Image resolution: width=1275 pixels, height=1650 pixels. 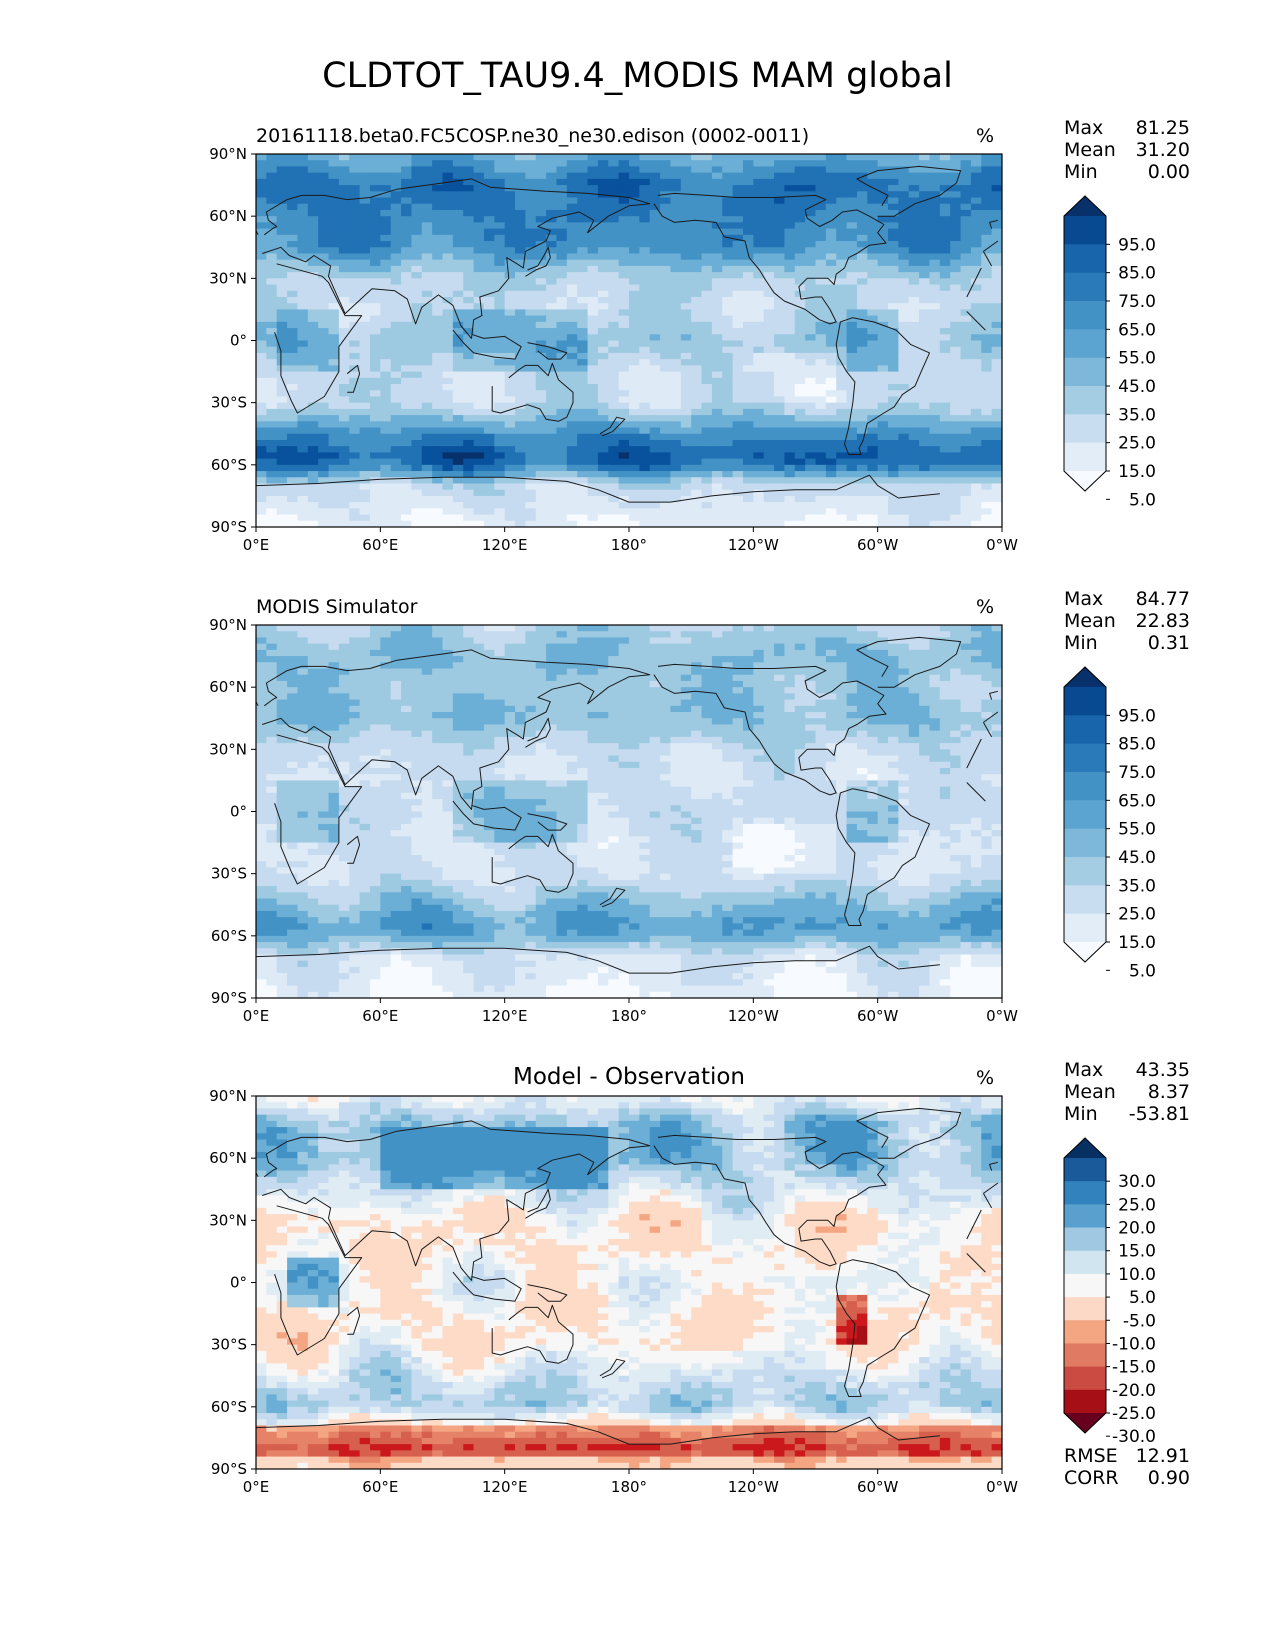 What do you see at coordinates (1137, 716) in the screenshot?
I see `colorbar-label: 95.0` at bounding box center [1137, 716].